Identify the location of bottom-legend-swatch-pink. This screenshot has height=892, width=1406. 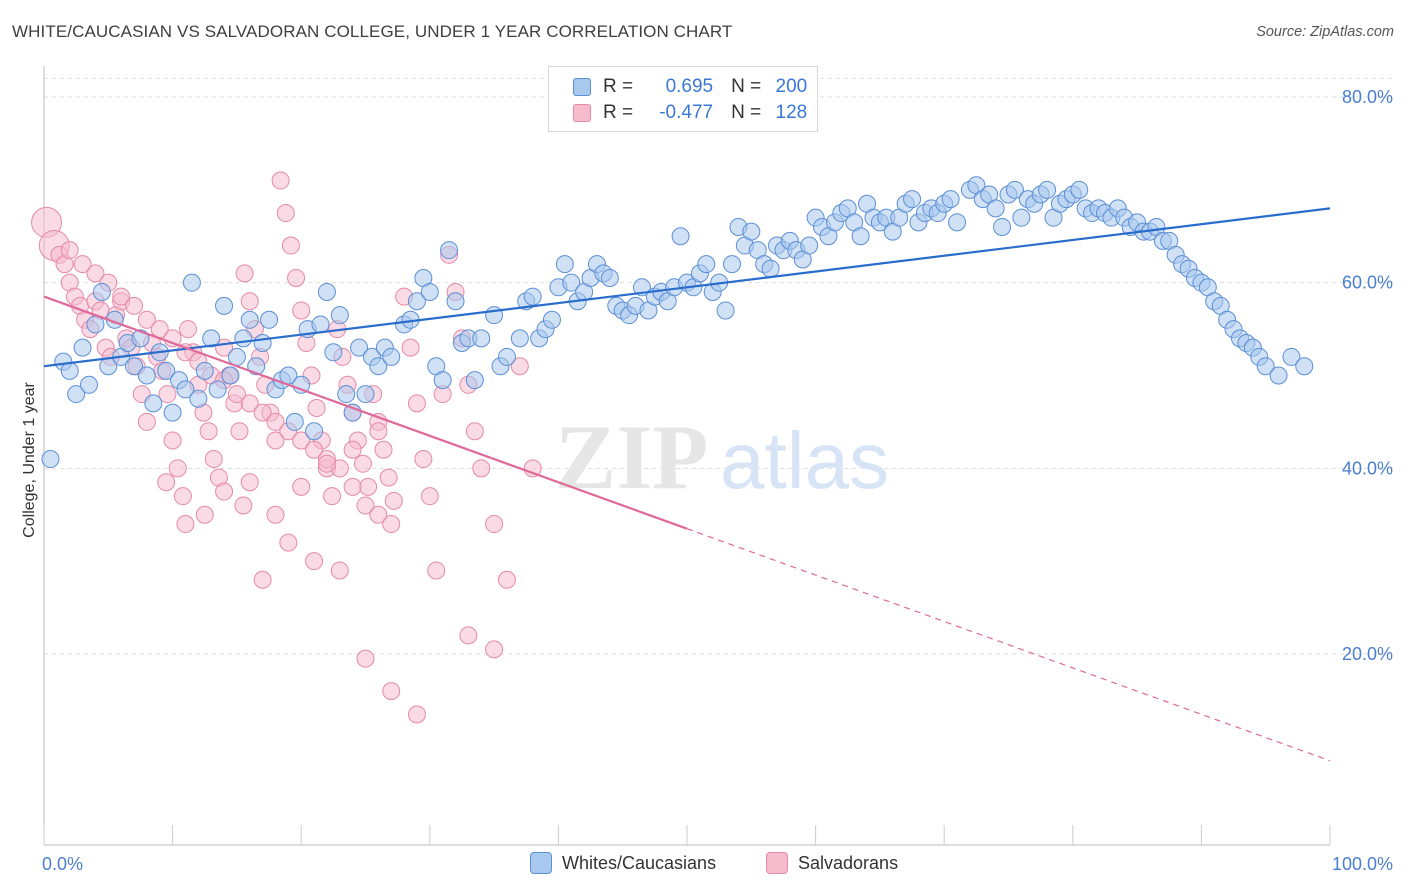
(777, 863).